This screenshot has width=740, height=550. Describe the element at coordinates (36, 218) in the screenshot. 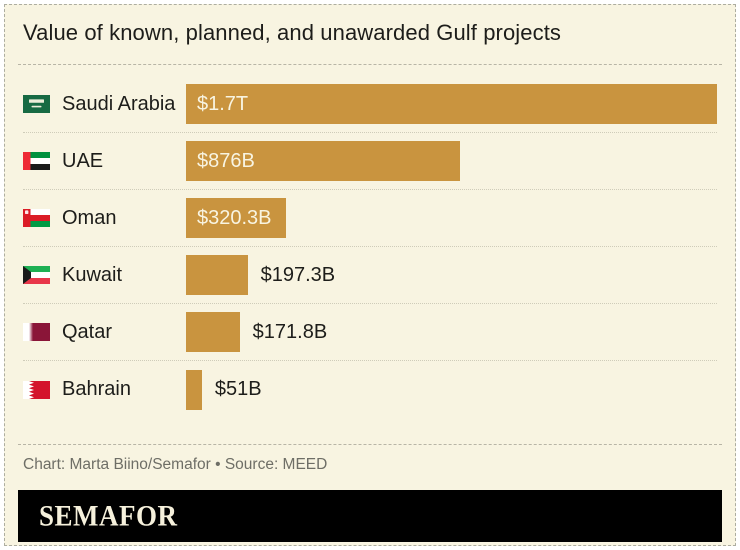

I see `oman-flag-icon` at that location.